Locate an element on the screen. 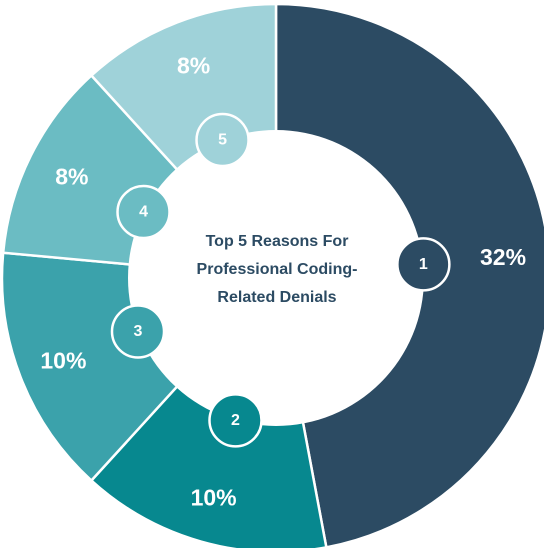 This screenshot has width=544, height=548. slice-4-badge-circle is located at coordinates (143, 212).